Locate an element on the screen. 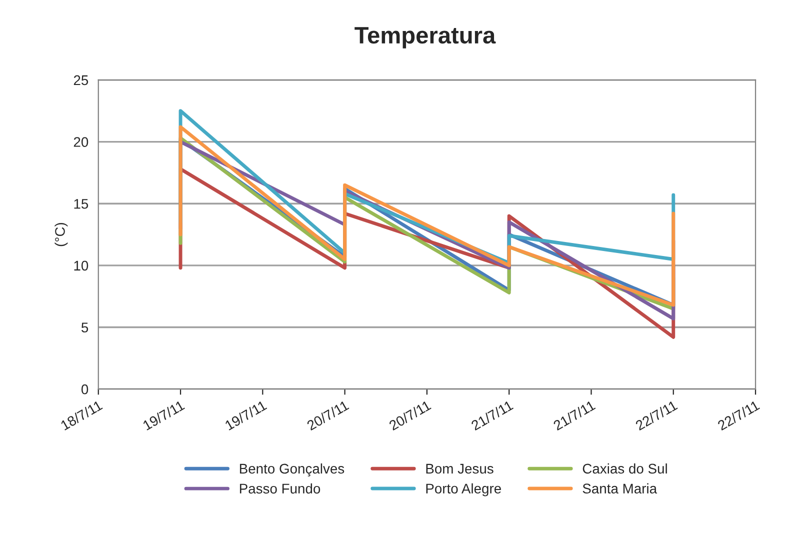  chart-title: Temperatura is located at coordinates (425, 37).